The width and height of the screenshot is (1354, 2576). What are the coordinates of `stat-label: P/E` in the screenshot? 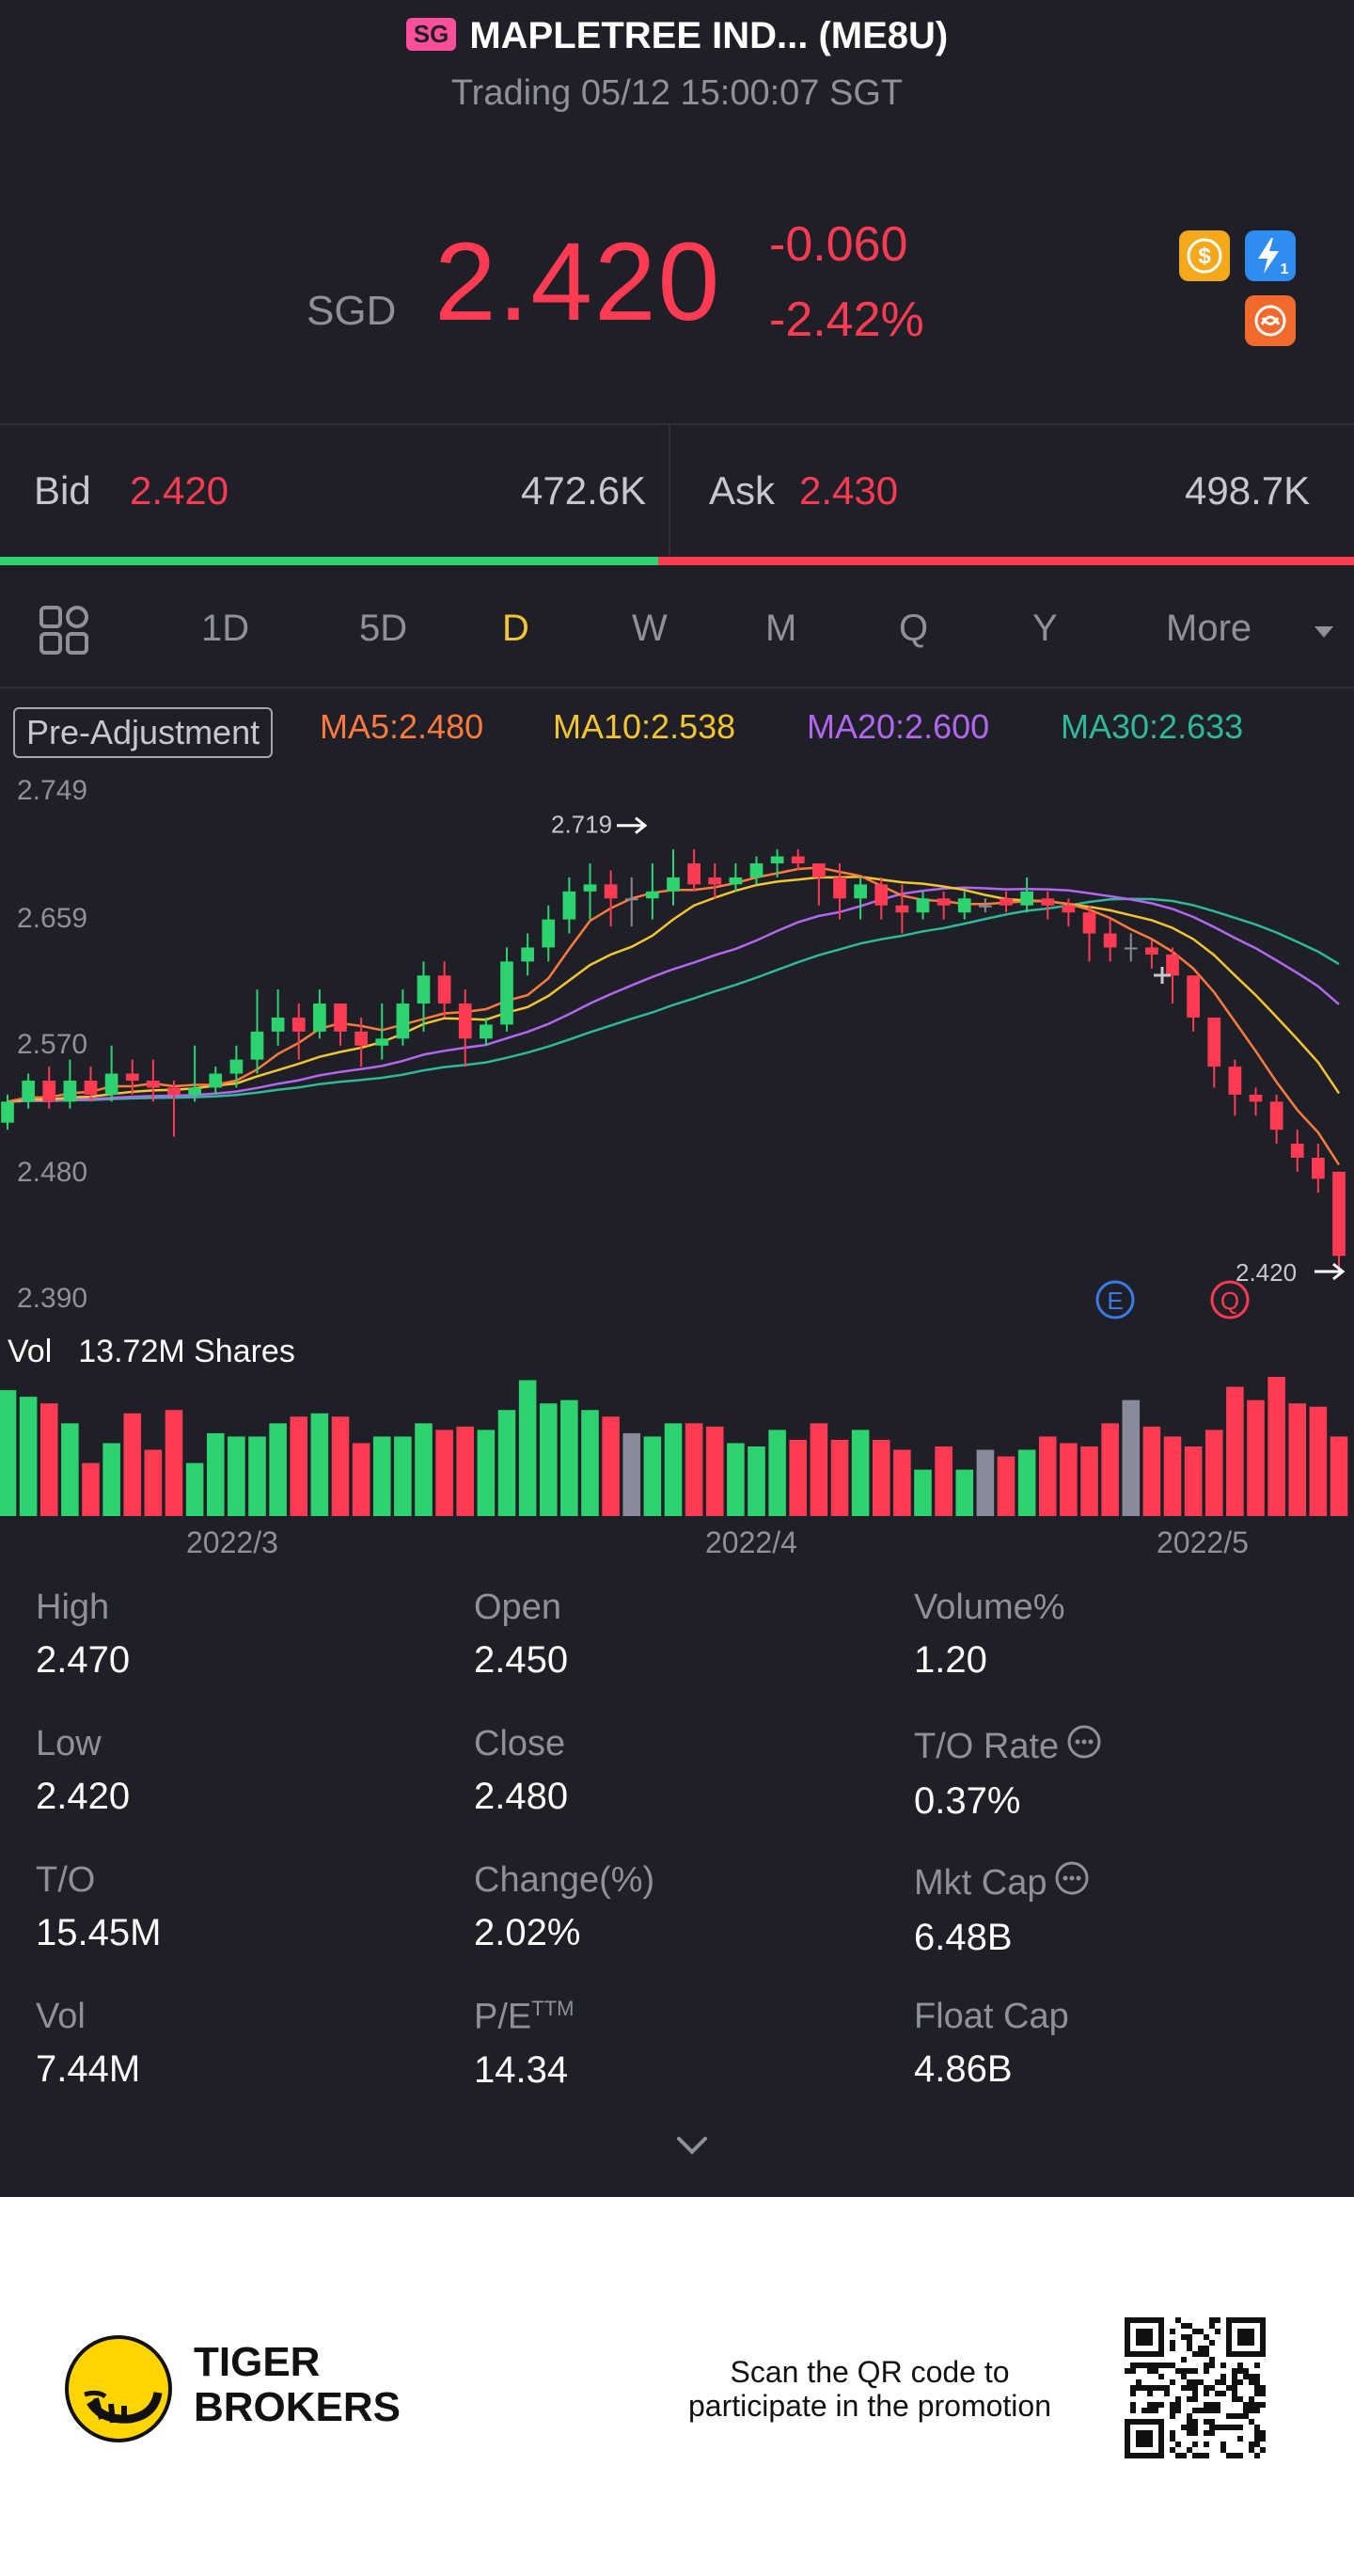 It's located at (503, 2017).